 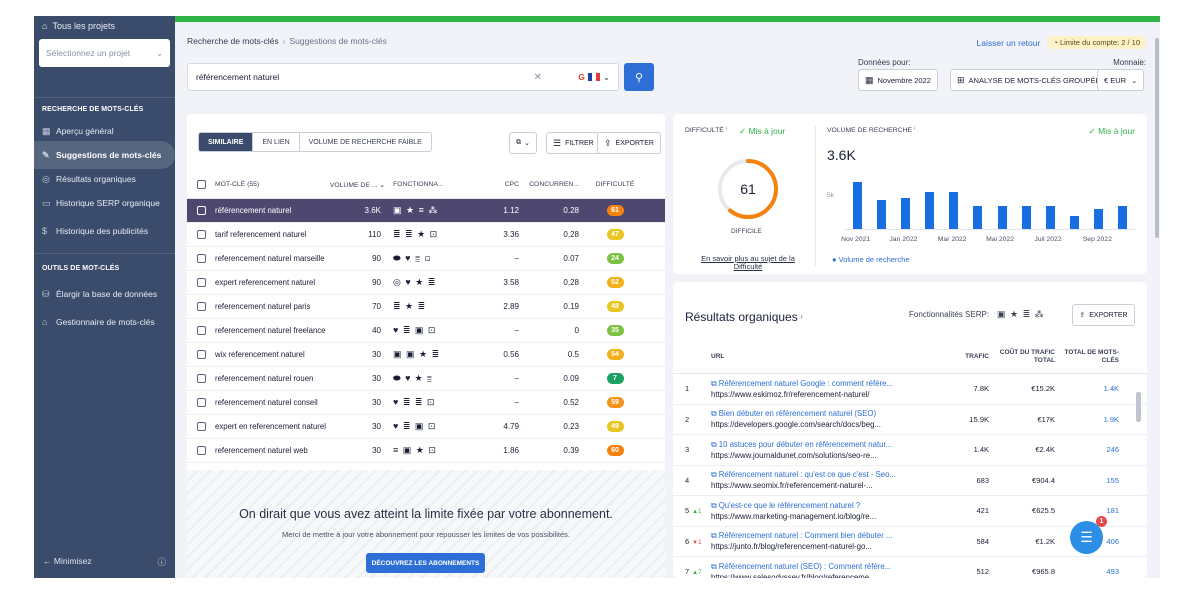 What do you see at coordinates (104, 203) in the screenshot?
I see `sidebar-item-4-items_research: ▭ Historique SERP organique` at bounding box center [104, 203].